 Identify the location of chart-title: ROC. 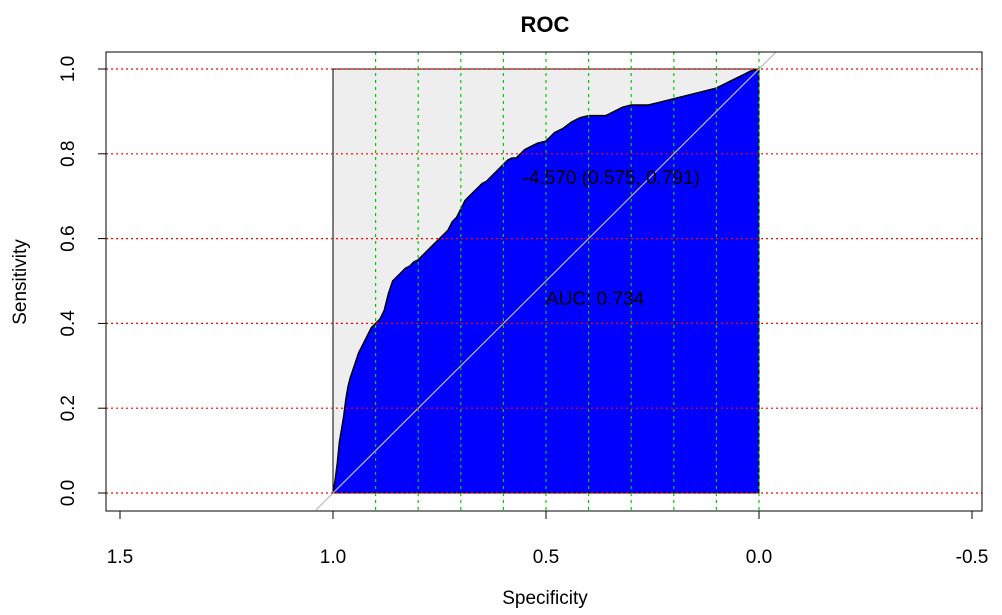
(545, 24).